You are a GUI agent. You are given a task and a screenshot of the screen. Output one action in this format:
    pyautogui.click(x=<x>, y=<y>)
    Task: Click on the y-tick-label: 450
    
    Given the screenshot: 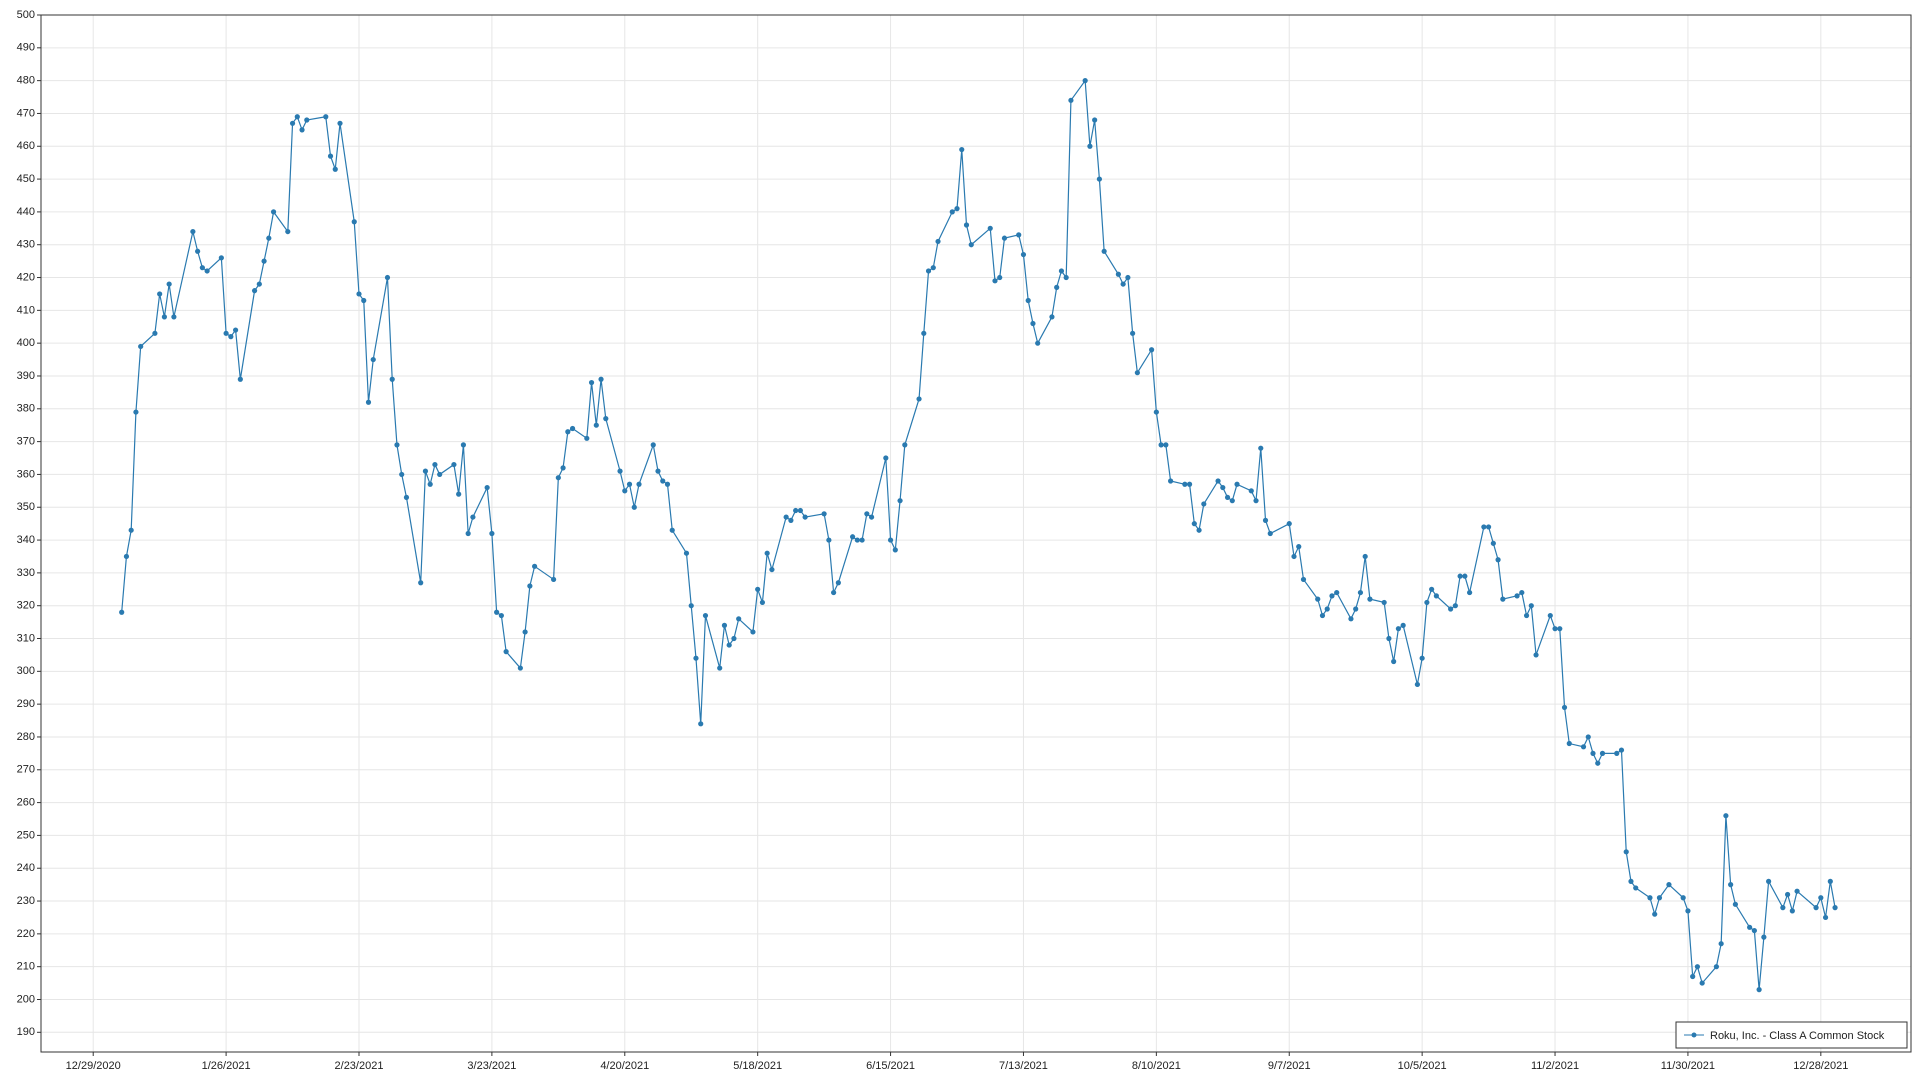 What is the action you would take?
    pyautogui.click(x=26, y=179)
    